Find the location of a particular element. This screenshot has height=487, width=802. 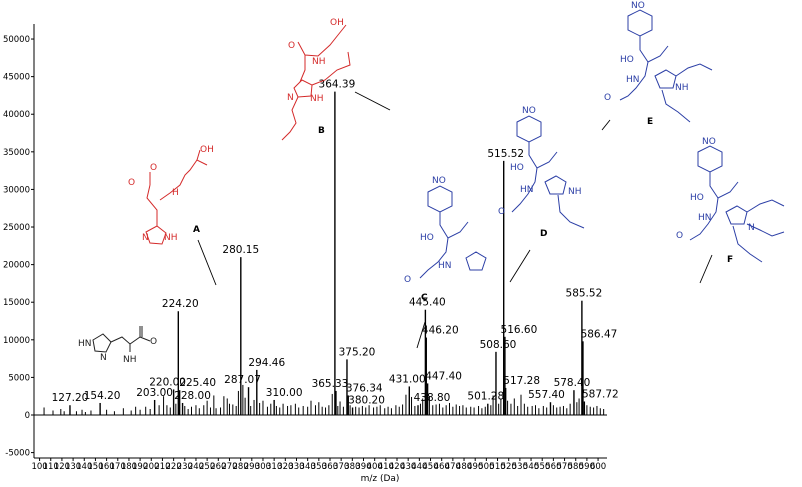

f-chain is located at coordinates (704, 219).